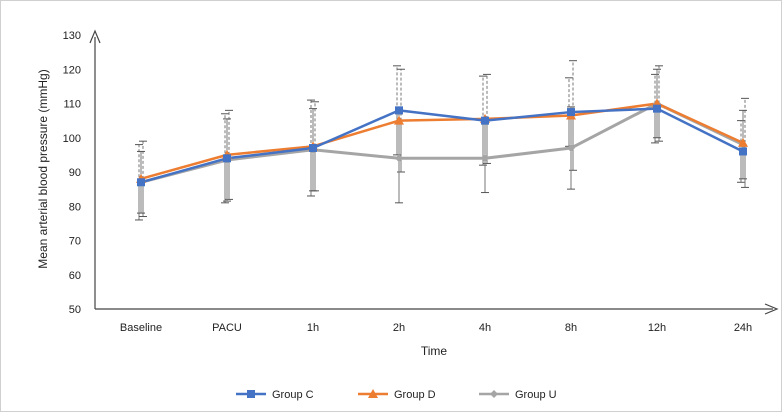 The width and height of the screenshot is (782, 416). I want to click on y-tick-label: 70, so click(75, 242).